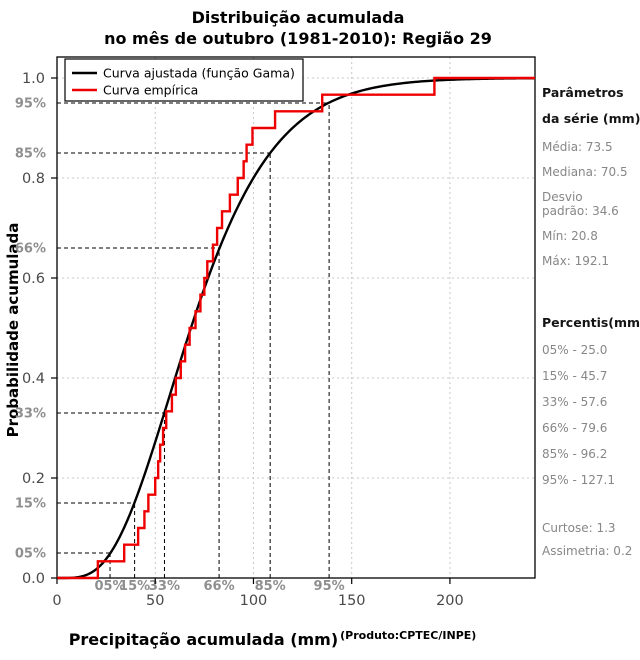 Image resolution: width=640 pixels, height=660 pixels. Describe the element at coordinates (352, 601) in the screenshot. I see `x-axis-tick-label: 150` at that location.